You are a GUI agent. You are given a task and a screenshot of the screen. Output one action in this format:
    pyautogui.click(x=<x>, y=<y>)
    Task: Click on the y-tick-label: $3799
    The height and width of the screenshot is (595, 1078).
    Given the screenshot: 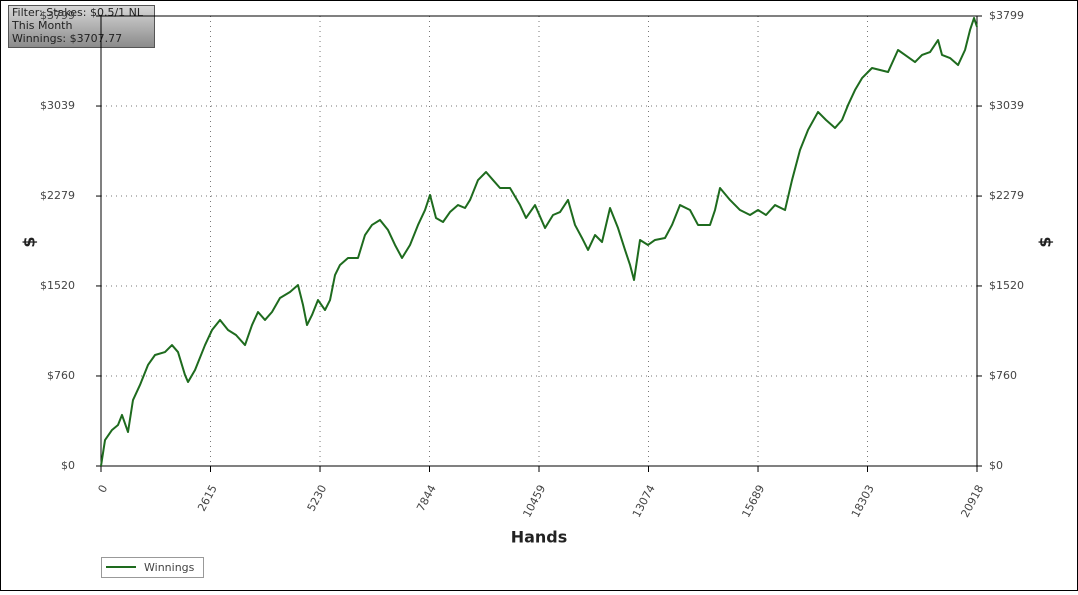 What is the action you would take?
    pyautogui.click(x=57, y=15)
    